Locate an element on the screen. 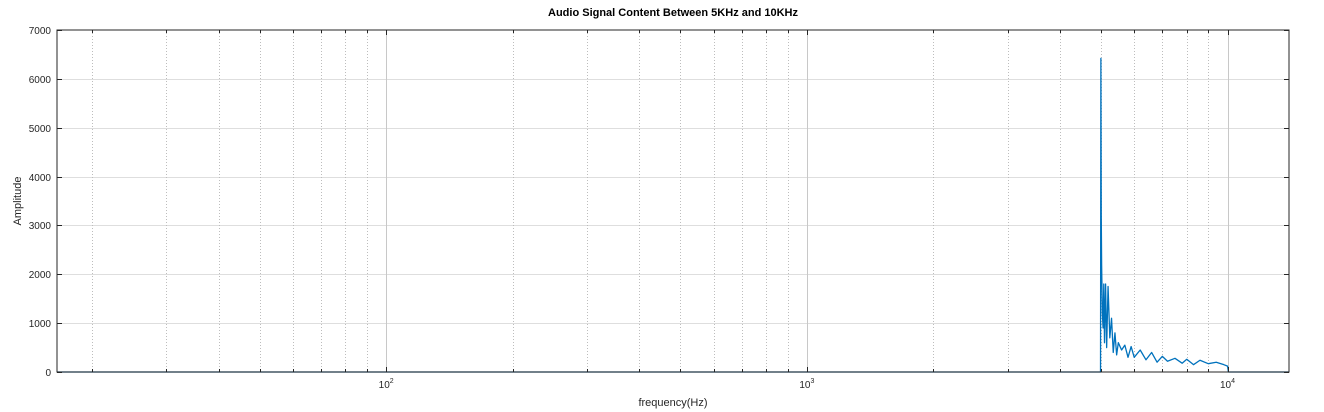  x-axis-label: frequency(Hz) is located at coordinates (672, 403).